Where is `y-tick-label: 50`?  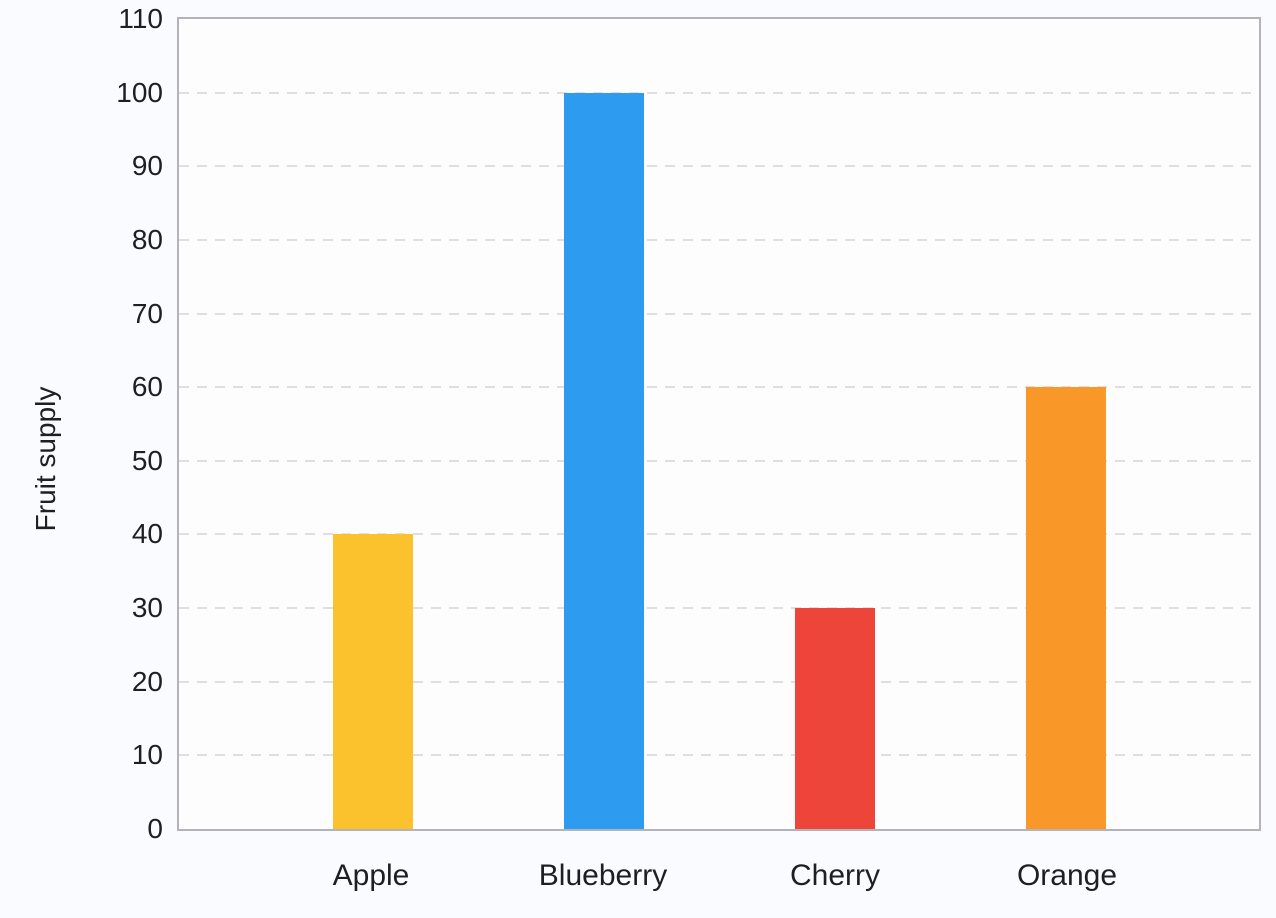
y-tick-label: 50 is located at coordinates (147, 460).